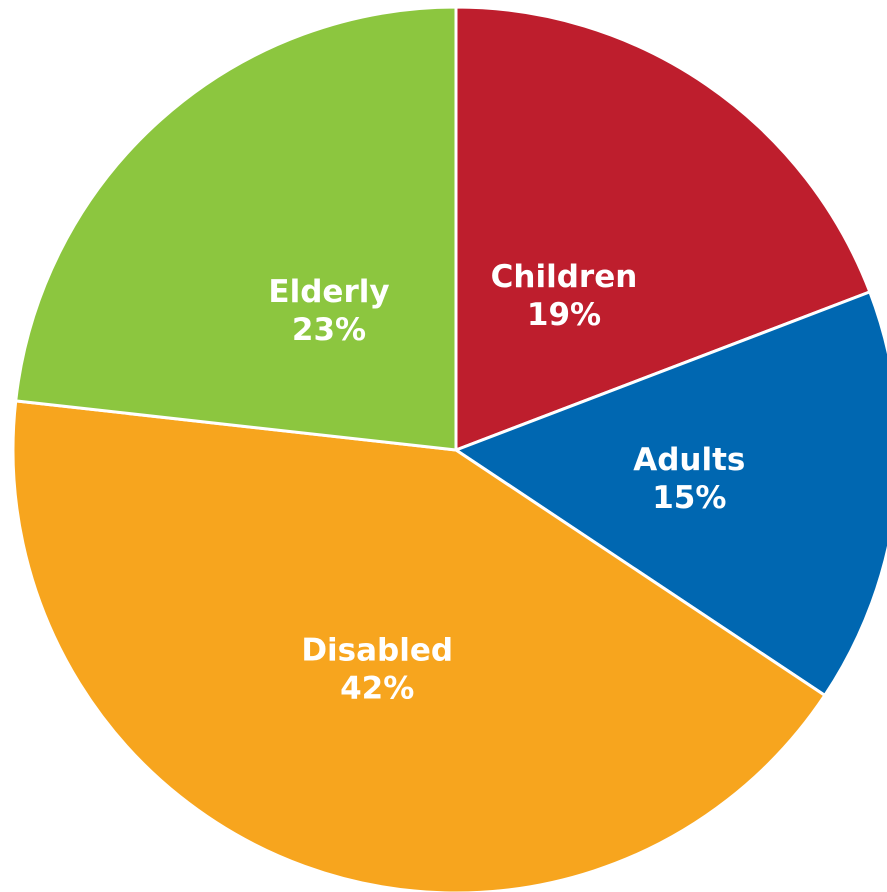 The image size is (887, 892). Describe the element at coordinates (329, 330) in the screenshot. I see `slice-percent-elderly: 23%` at that location.